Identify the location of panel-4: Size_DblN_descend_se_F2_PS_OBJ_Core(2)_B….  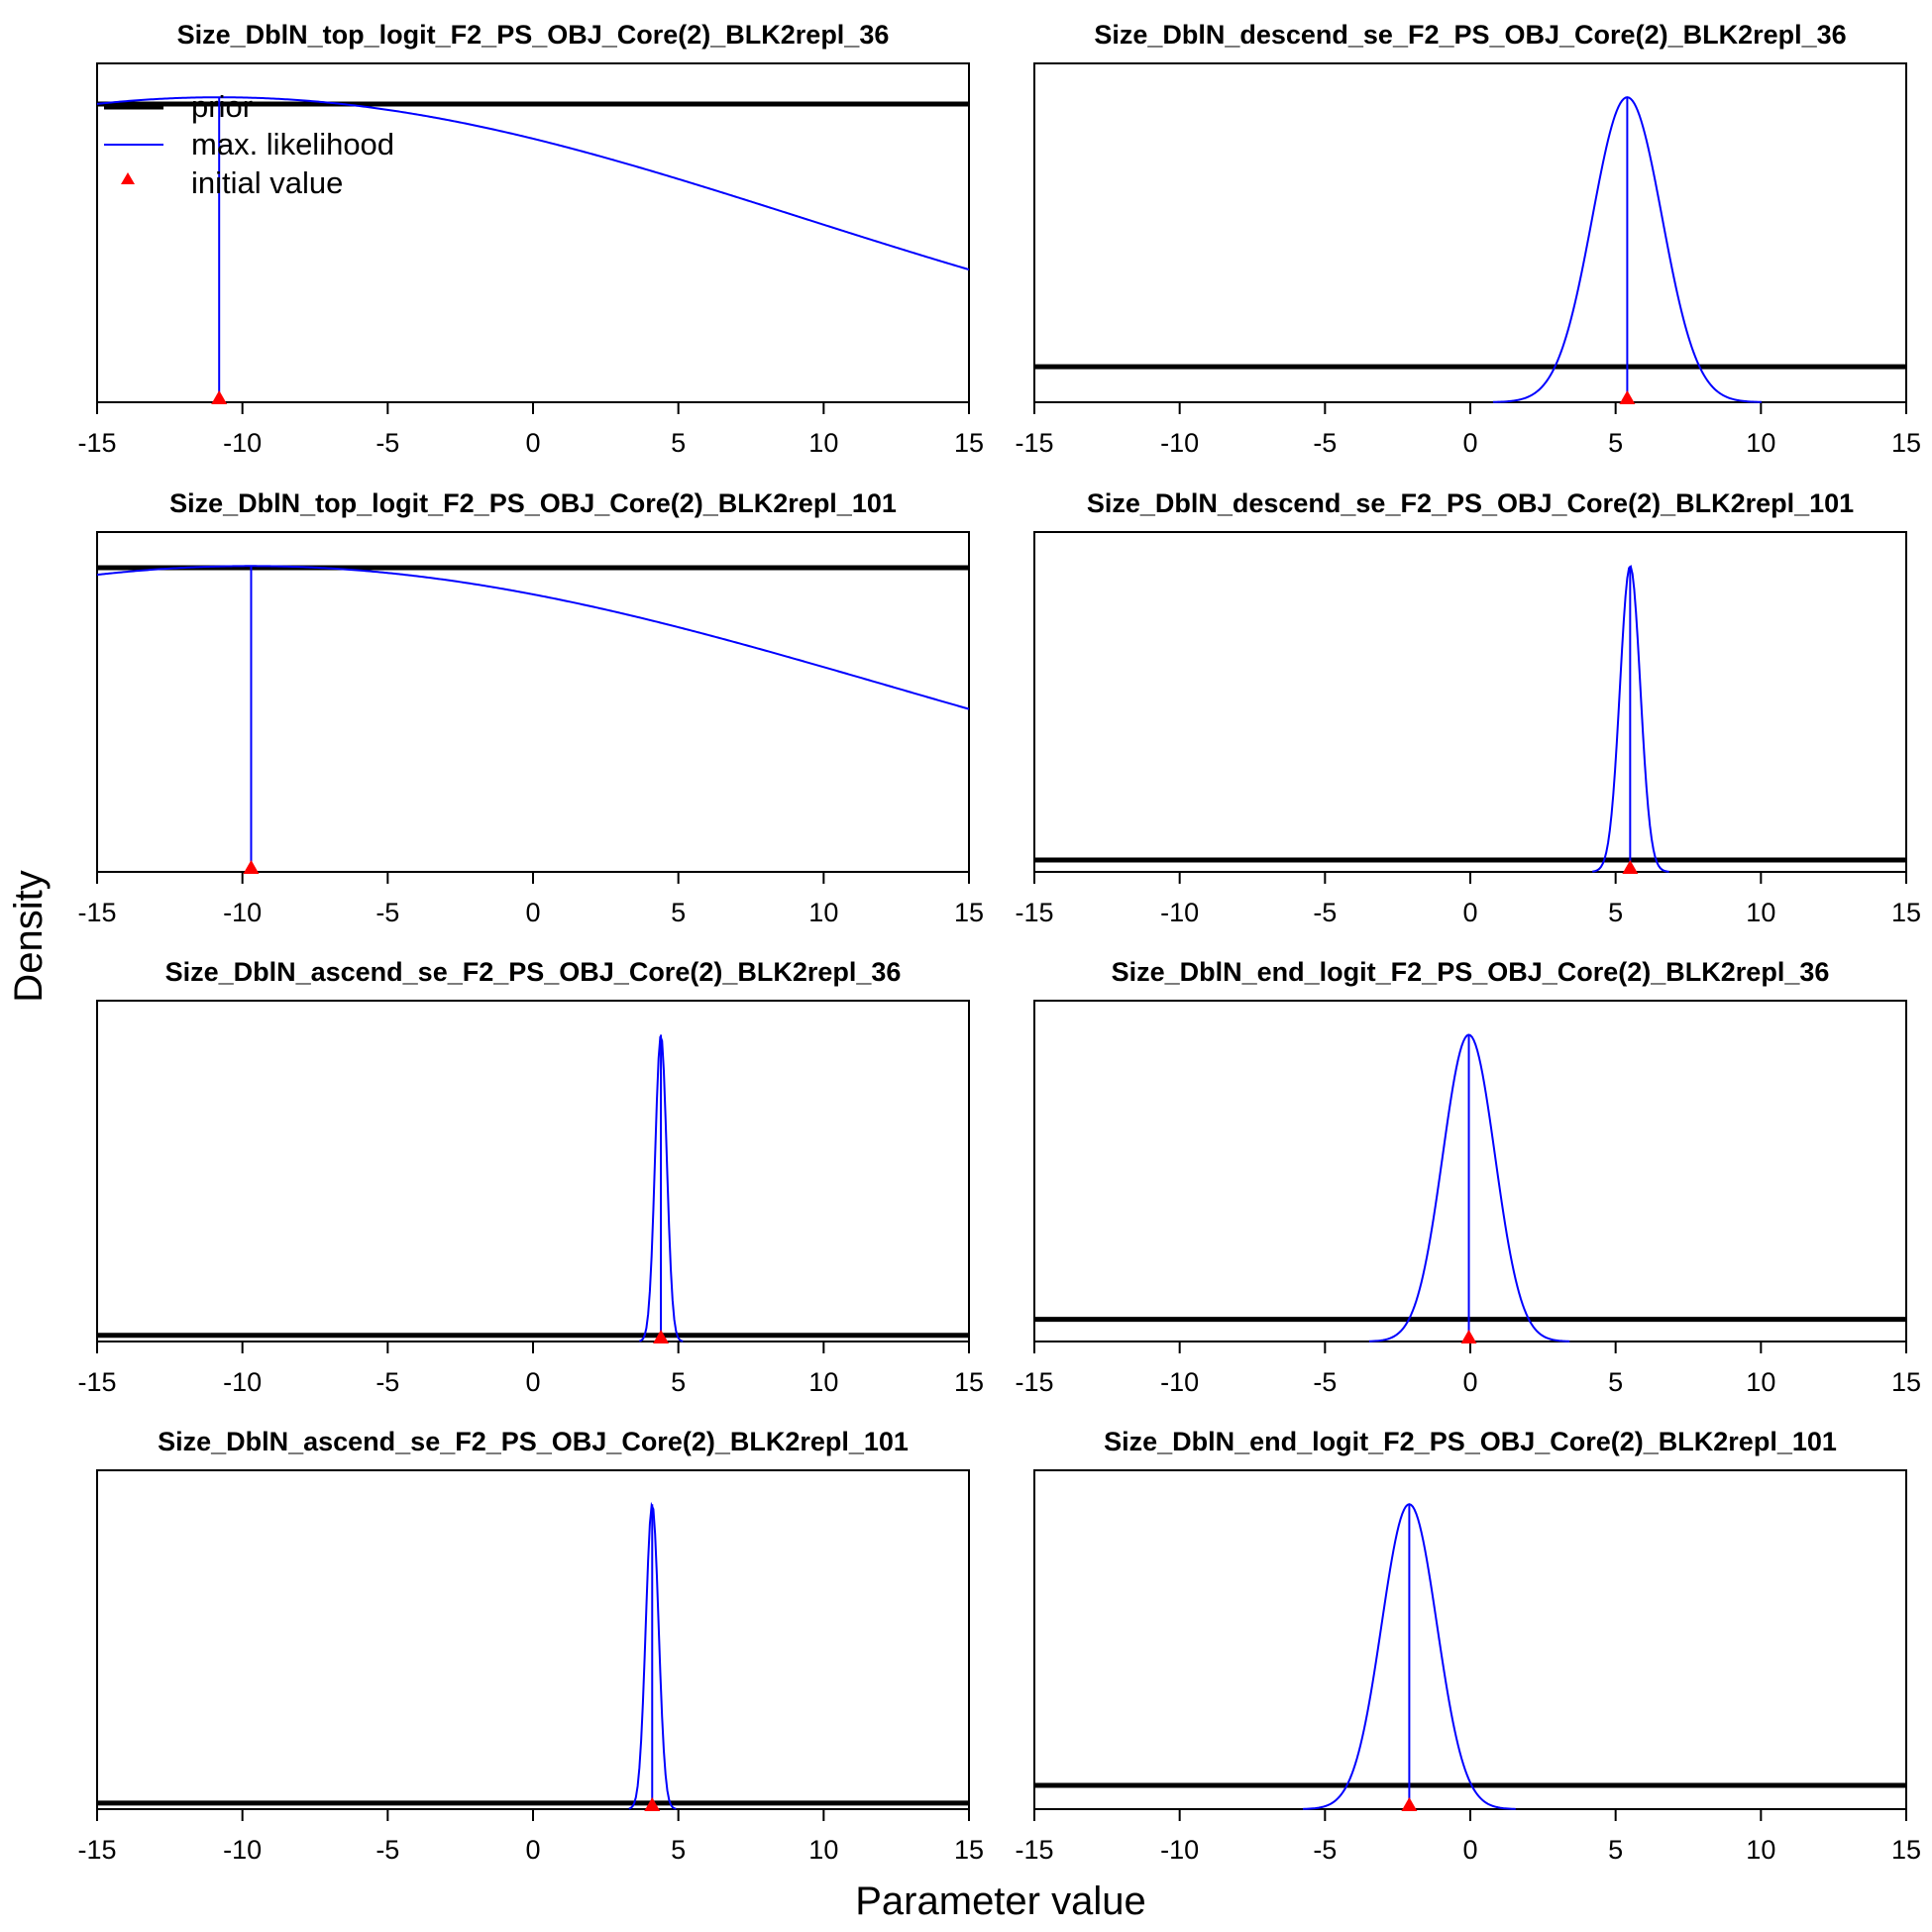
(1468, 707).